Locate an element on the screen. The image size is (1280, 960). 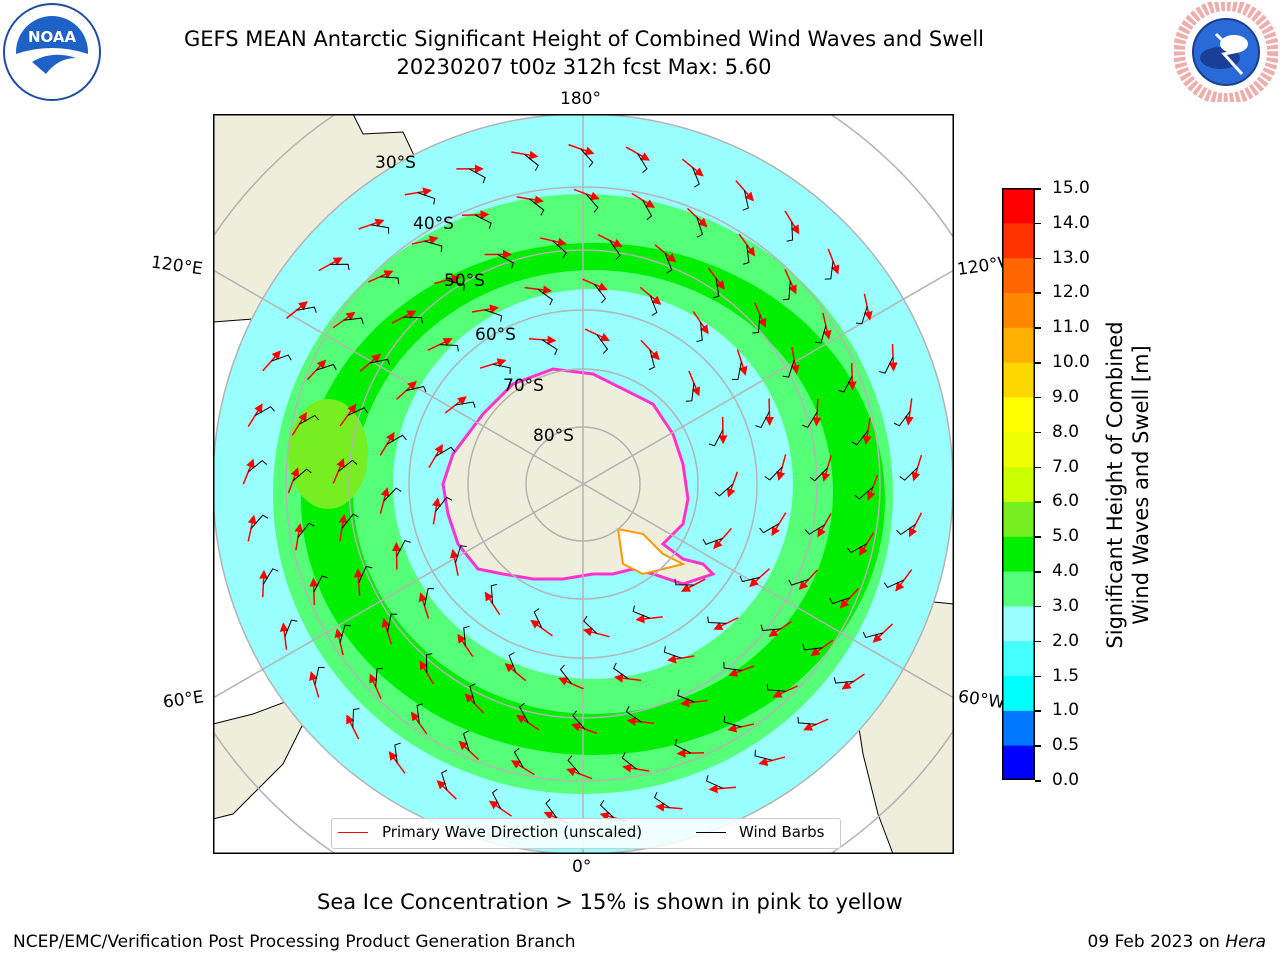
colorbar-tick-label: 7.0 is located at coordinates (1066, 466).